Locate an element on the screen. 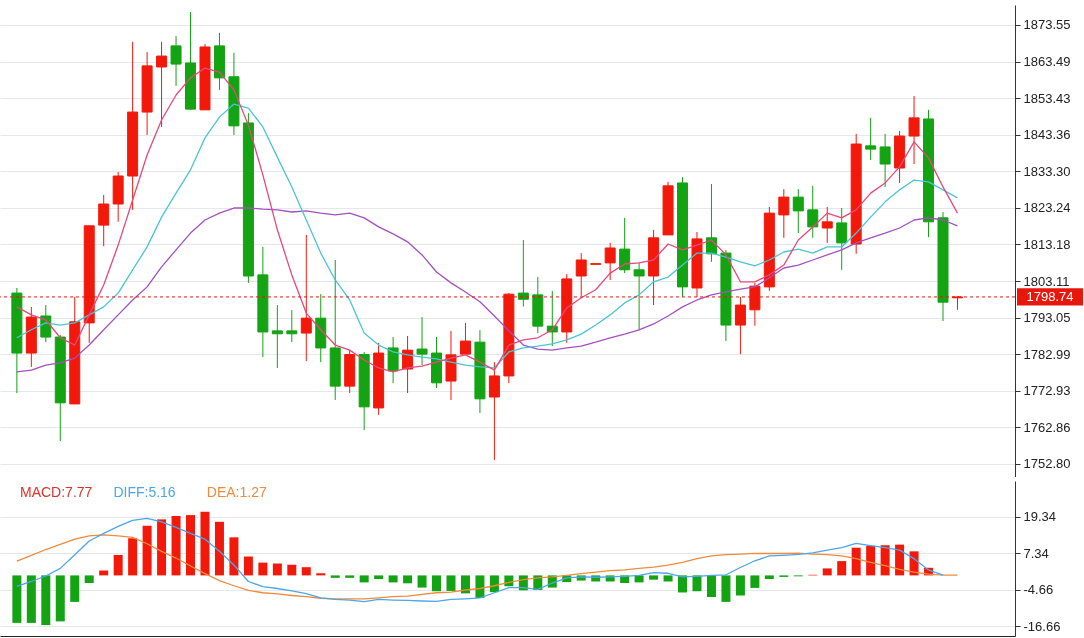 Image resolution: width=1084 pixels, height=638 pixels. y-tick-label: 1752.80 is located at coordinates (1047, 464).